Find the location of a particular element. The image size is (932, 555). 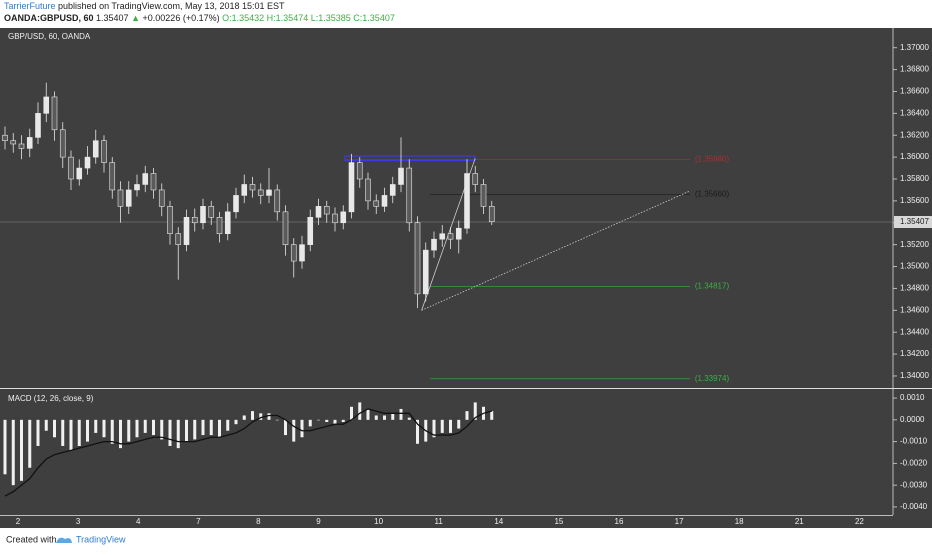

y-tick-label: 1.36800 is located at coordinates (914, 69).